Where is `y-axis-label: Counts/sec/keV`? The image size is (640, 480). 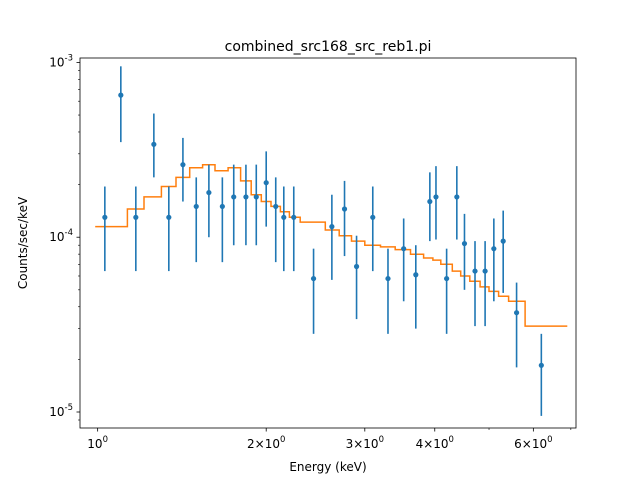 y-axis-label: Counts/sec/keV is located at coordinates (23, 242).